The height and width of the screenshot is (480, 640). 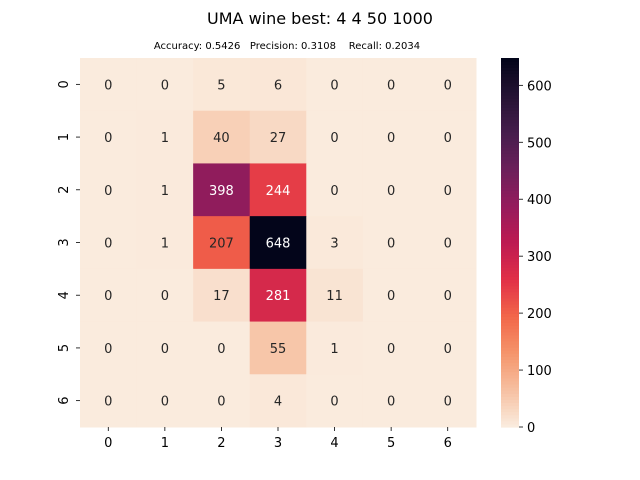 I want to click on colorbar-tick-label: 200, so click(x=539, y=314).